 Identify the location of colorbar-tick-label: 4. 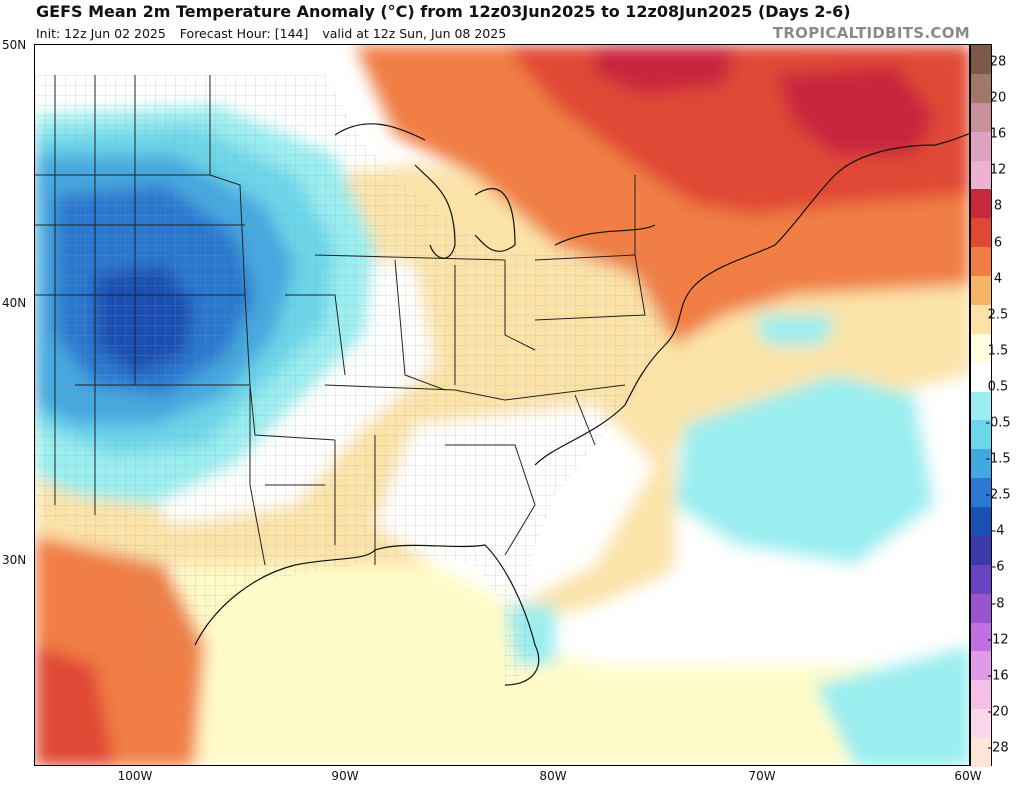
(998, 279).